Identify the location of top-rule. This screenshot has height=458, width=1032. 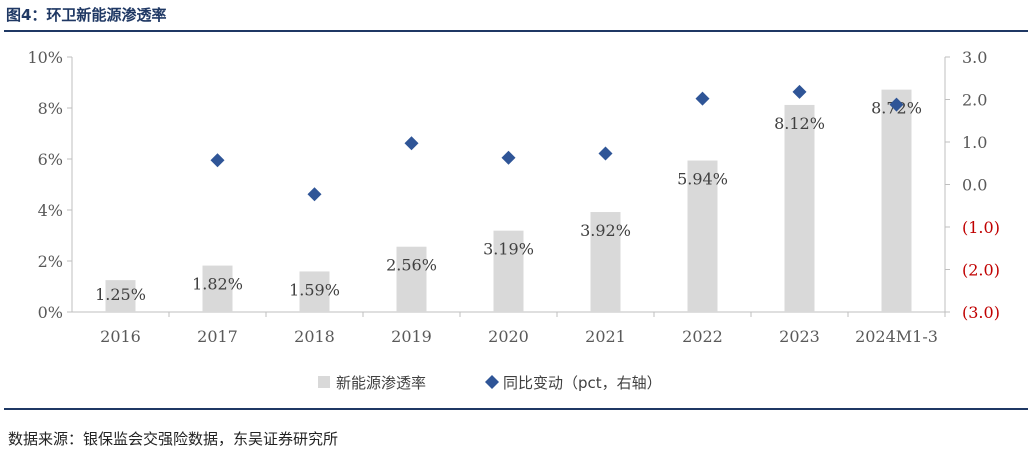
(516, 31).